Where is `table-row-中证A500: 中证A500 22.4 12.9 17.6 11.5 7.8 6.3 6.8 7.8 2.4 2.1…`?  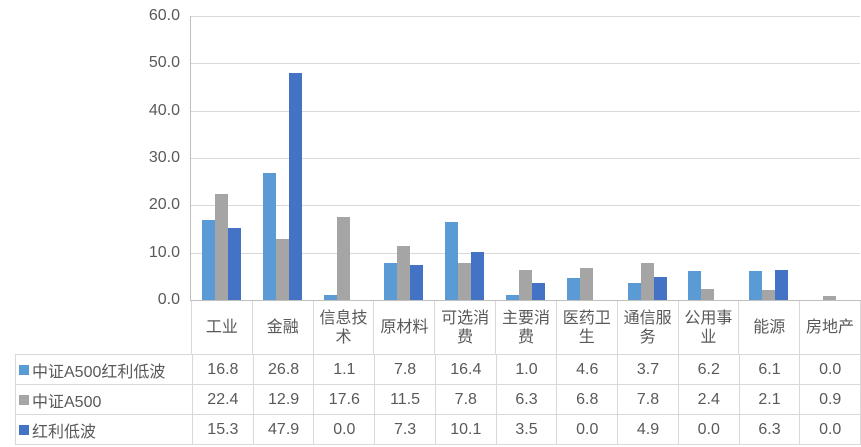
table-row-中证A500: 中证A500 22.4 12.9 17.6 11.5 7.8 6.3 6.8 7.8 2.4 2.1… is located at coordinates (438, 400).